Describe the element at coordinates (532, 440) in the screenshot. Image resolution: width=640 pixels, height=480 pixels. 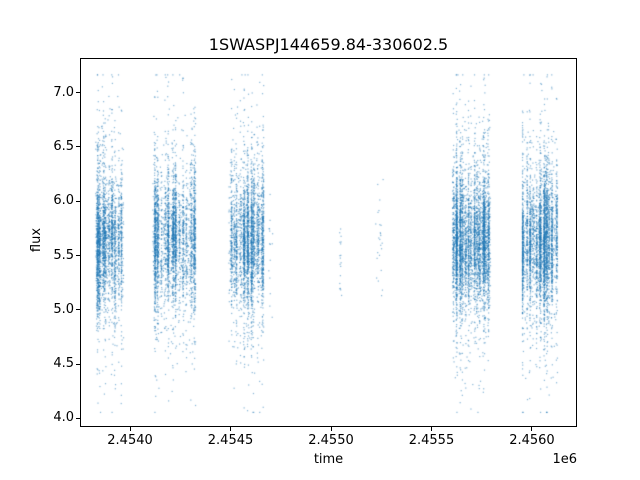
I see `x-tick-label: 2.4560` at that location.